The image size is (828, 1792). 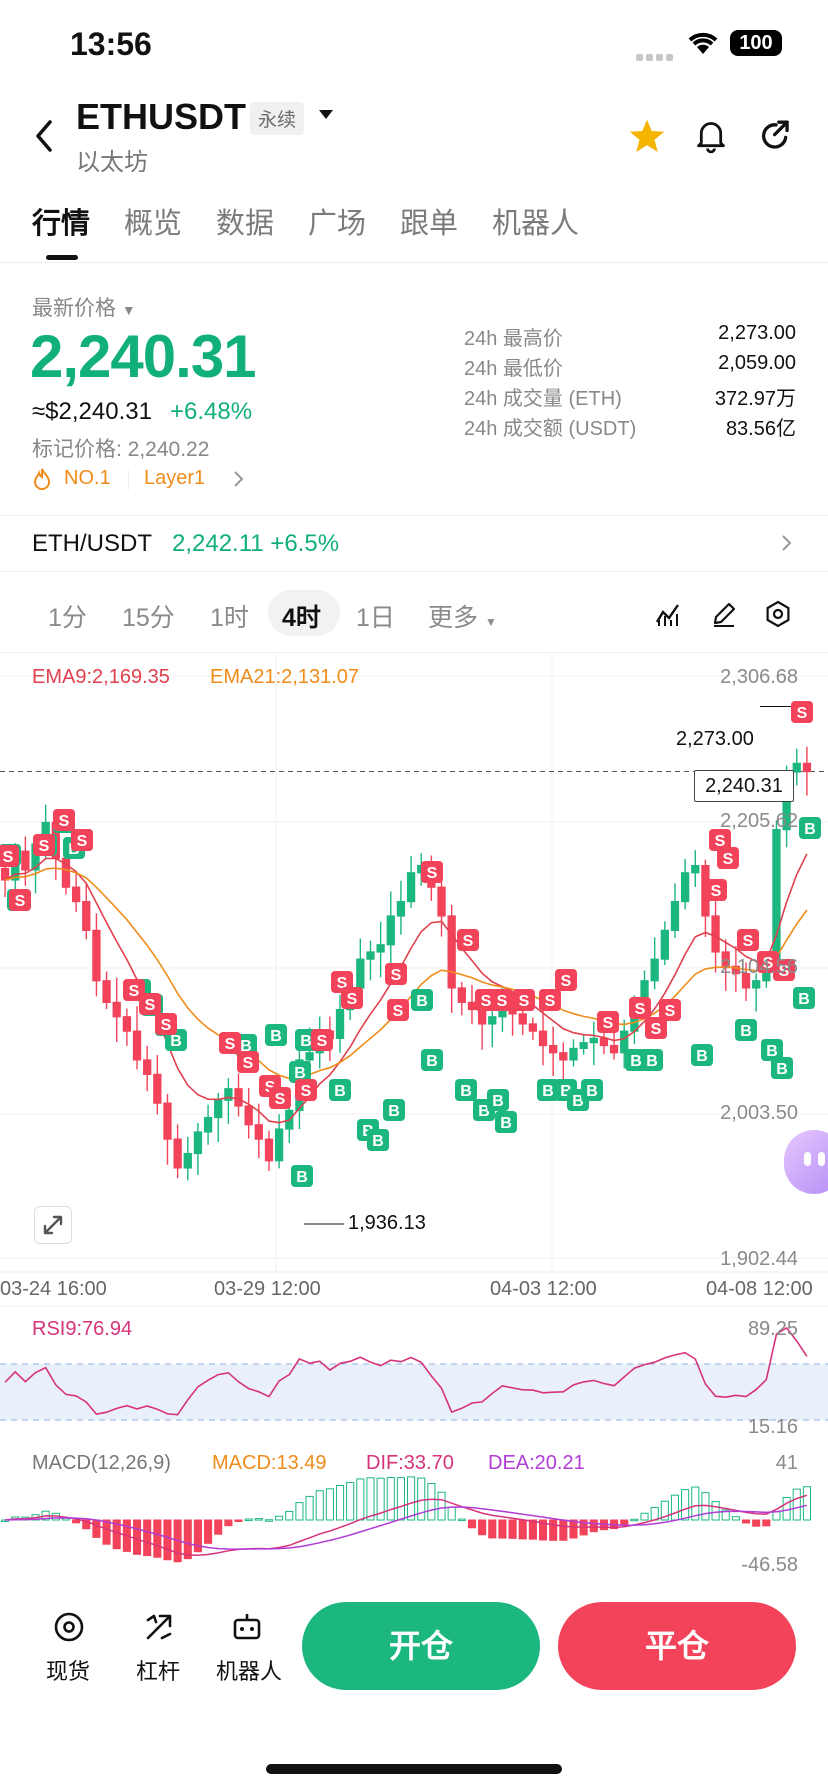 What do you see at coordinates (769, 1565) in the screenshot?
I see `macd-tick: -46.58` at bounding box center [769, 1565].